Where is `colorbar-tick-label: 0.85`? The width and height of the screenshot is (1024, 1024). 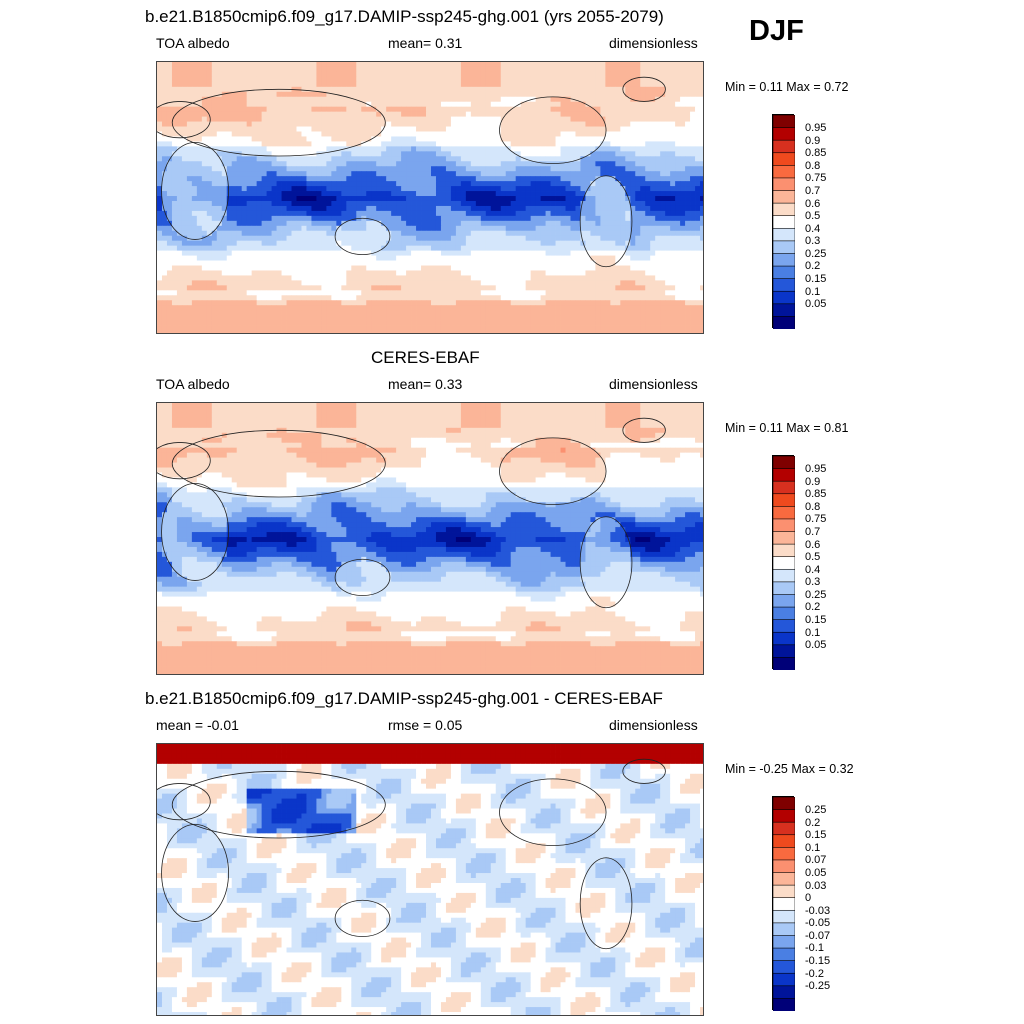
colorbar-tick-label: 0.85 is located at coordinates (816, 153).